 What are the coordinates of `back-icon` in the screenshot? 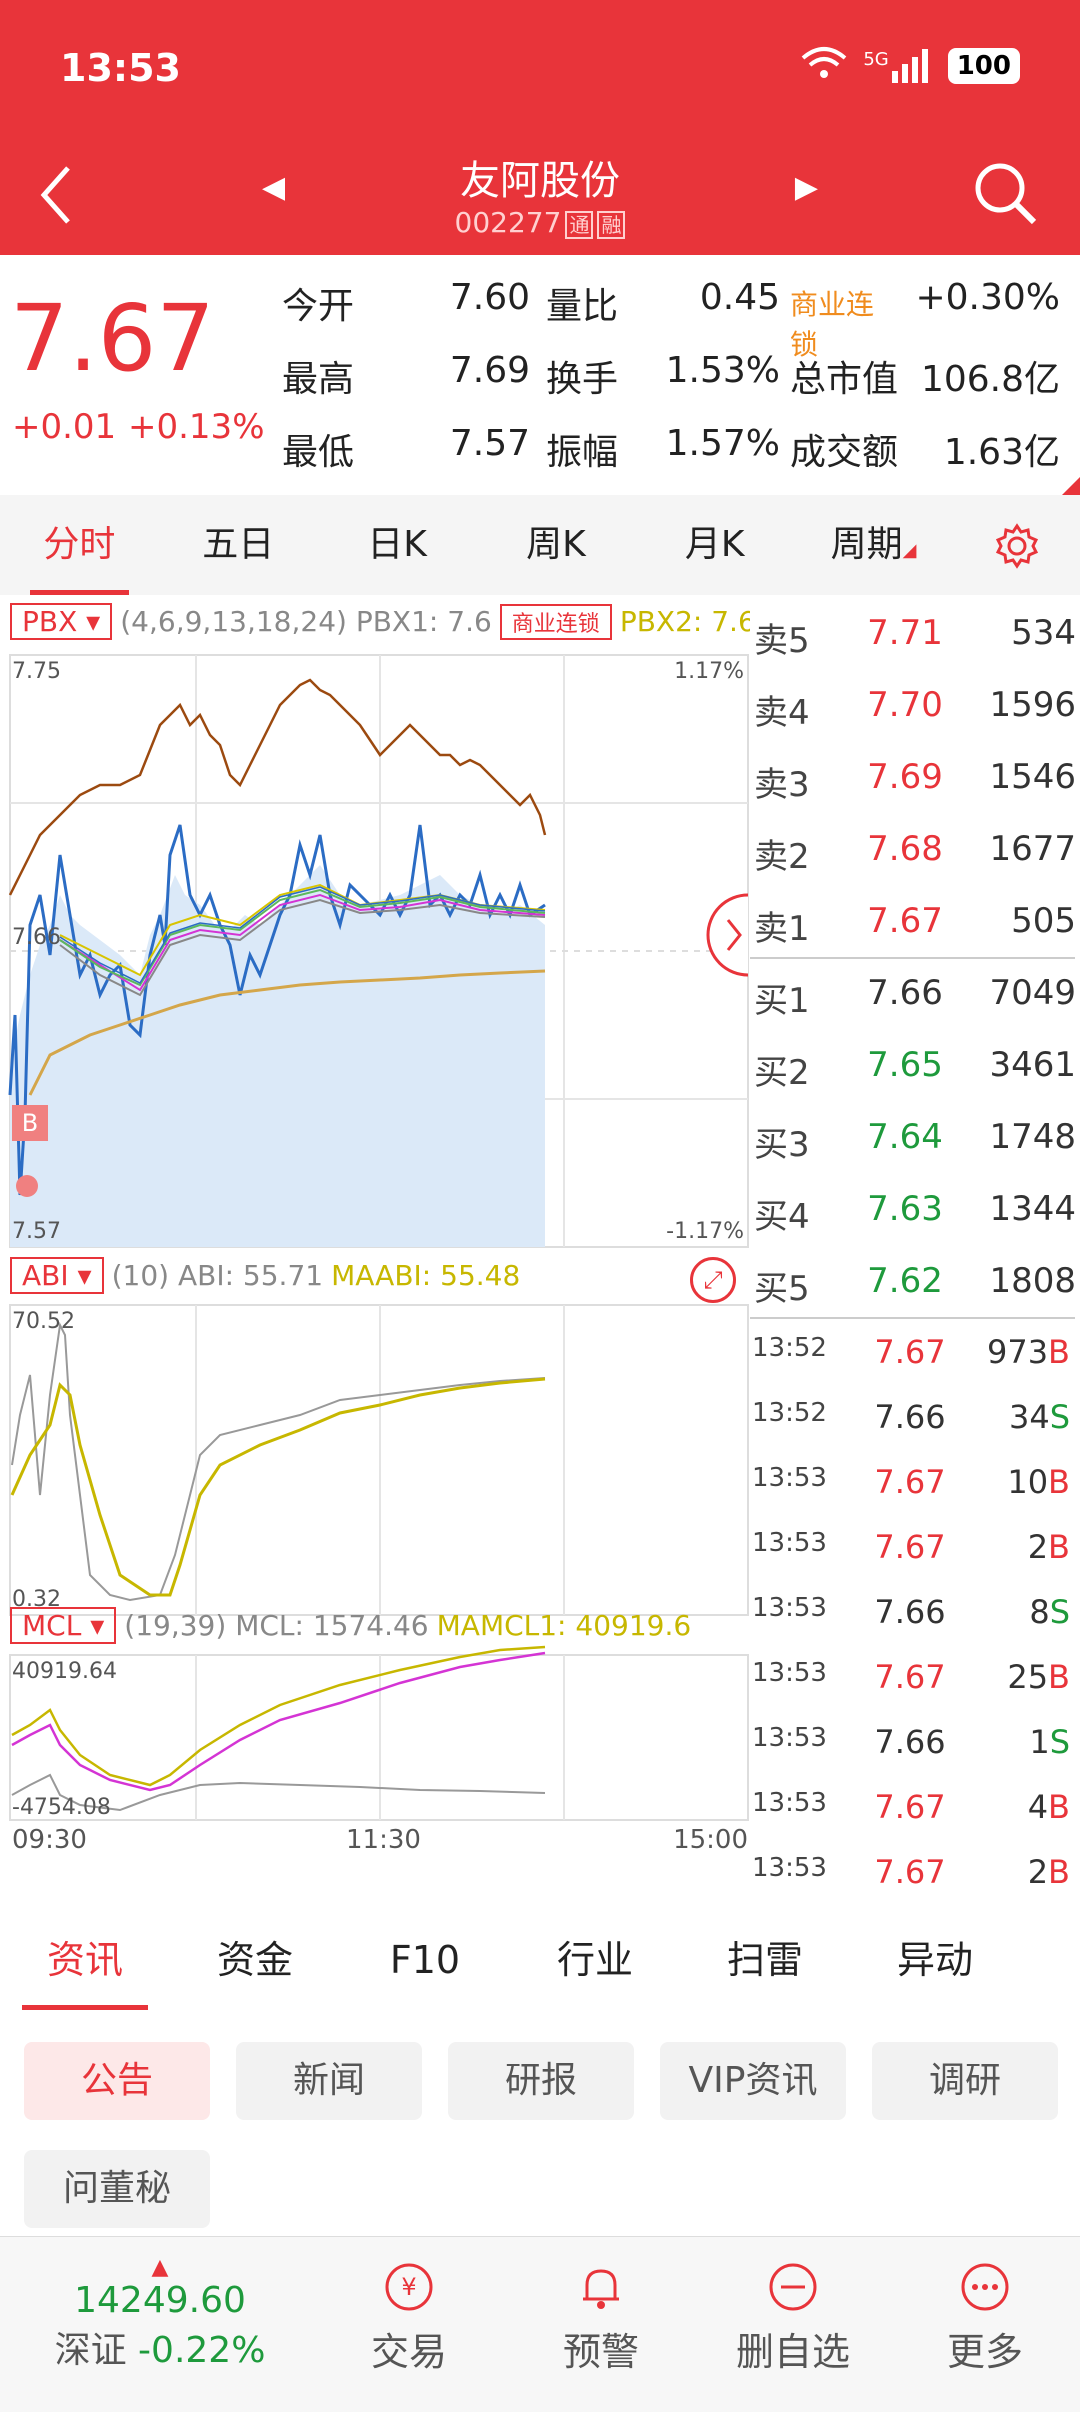 It's located at (56, 202).